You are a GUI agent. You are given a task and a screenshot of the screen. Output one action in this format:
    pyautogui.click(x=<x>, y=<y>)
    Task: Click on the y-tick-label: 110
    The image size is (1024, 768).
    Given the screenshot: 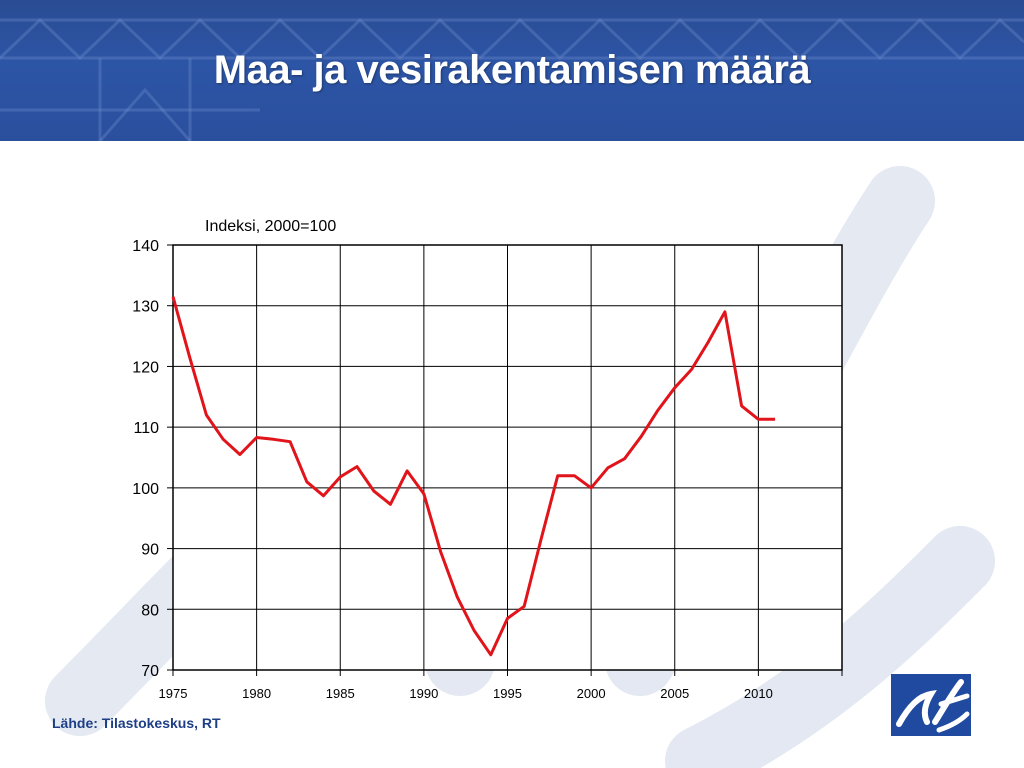 What is the action you would take?
    pyautogui.click(x=146, y=428)
    